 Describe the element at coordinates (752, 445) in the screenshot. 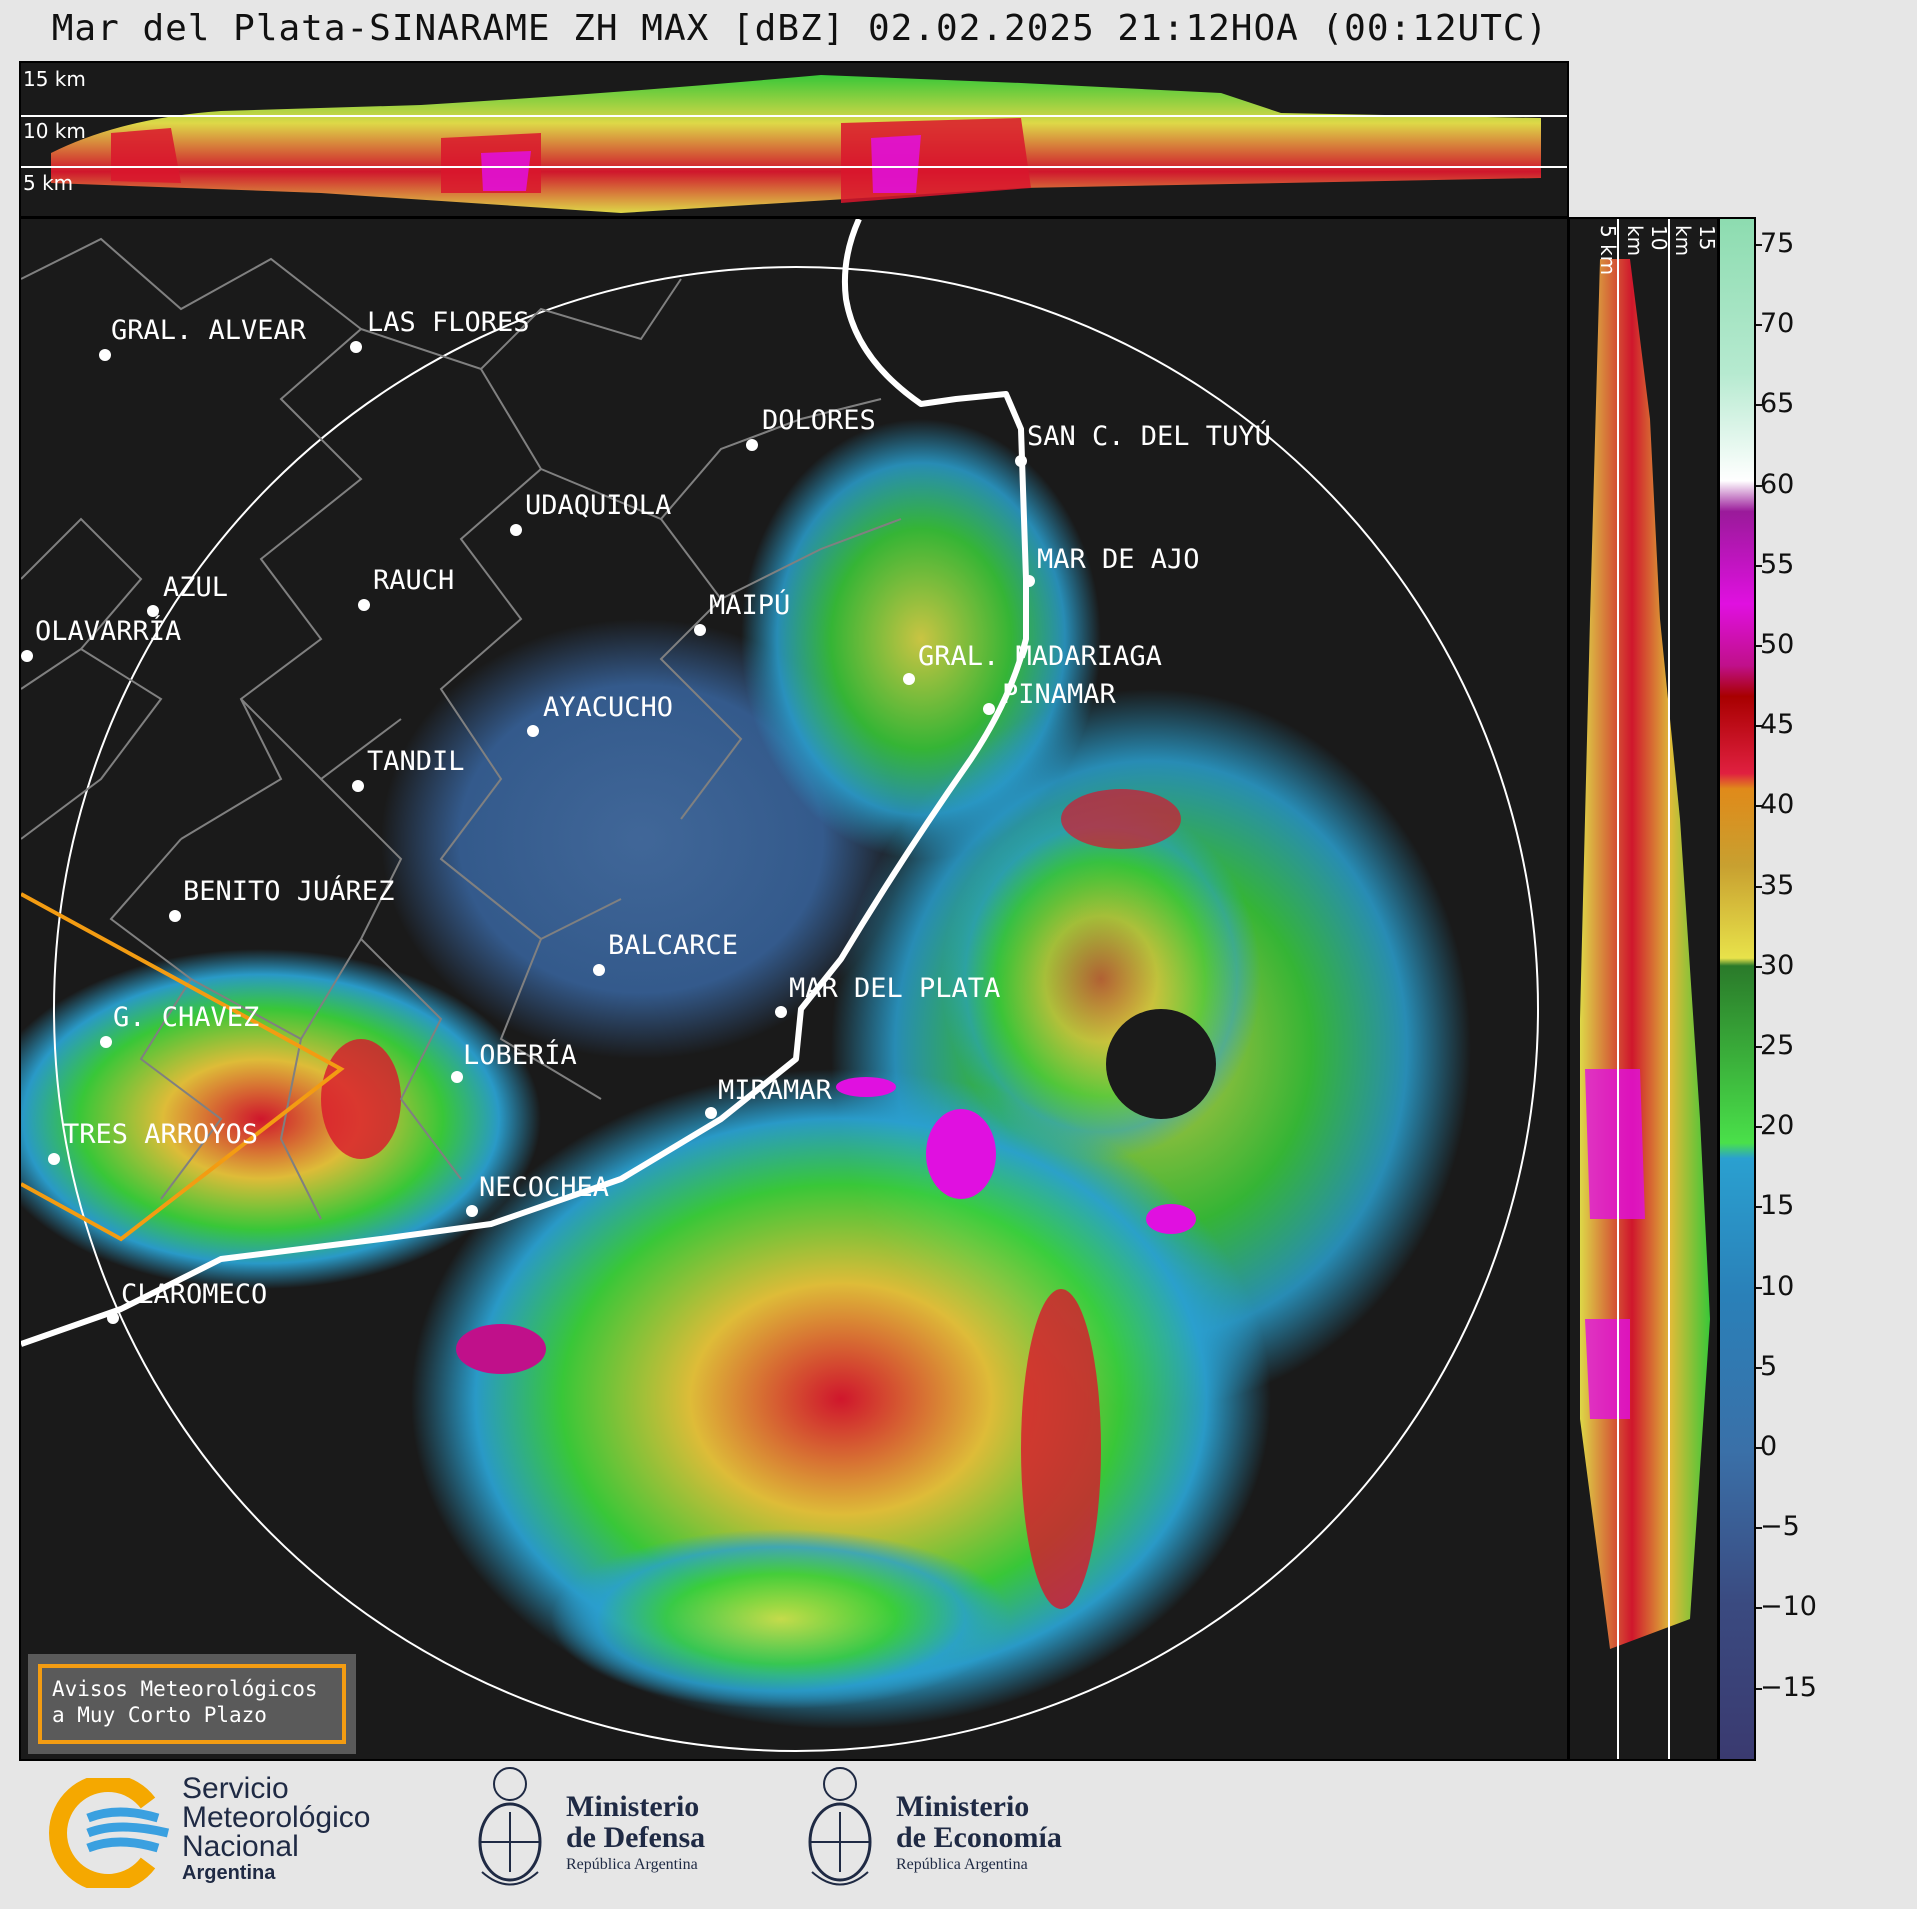

I see `city-marker-dolores` at that location.